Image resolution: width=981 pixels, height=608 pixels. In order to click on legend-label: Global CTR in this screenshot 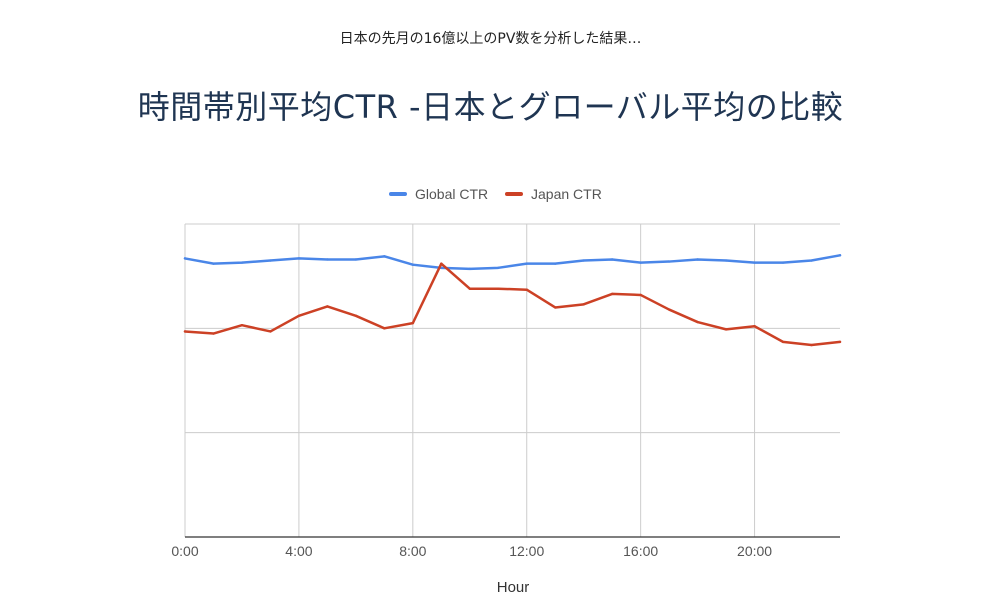, I will do `click(451, 194)`.